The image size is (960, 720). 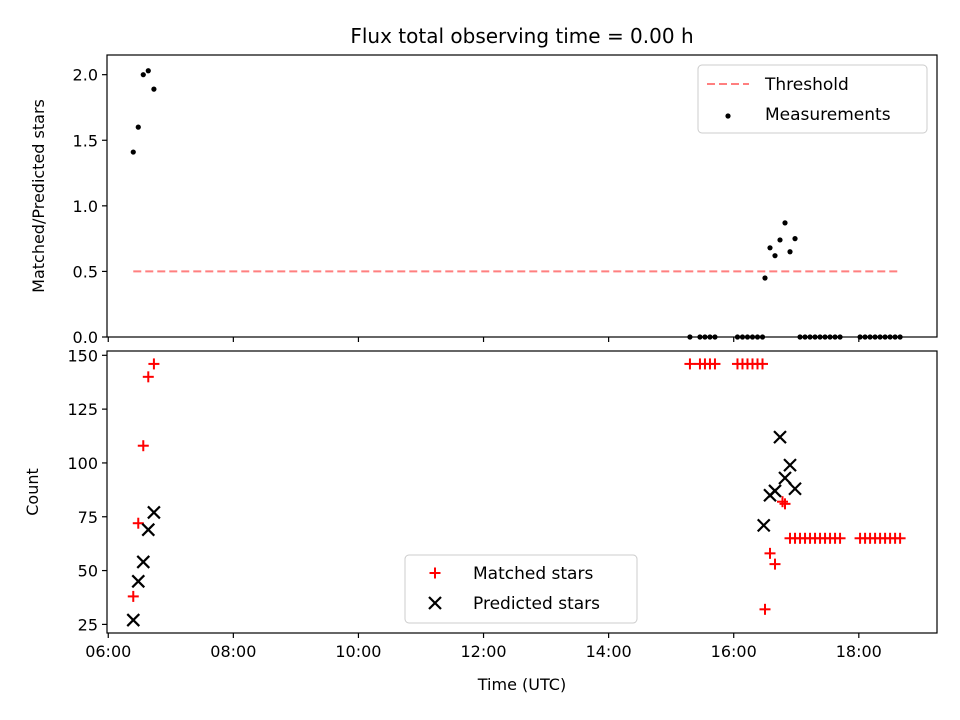 I want to click on matched-stars-legend-label: Matched stars, so click(x=533, y=574).